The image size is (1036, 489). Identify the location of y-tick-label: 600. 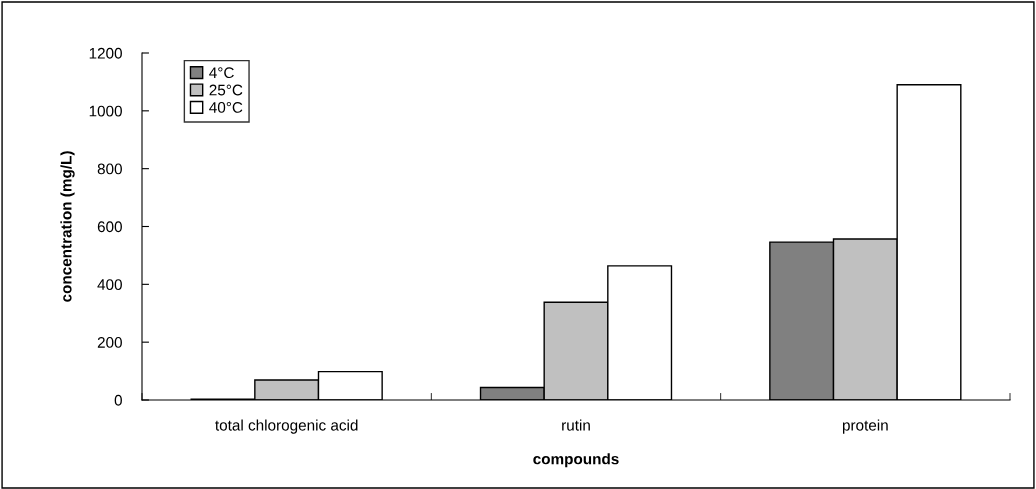
(109, 227).